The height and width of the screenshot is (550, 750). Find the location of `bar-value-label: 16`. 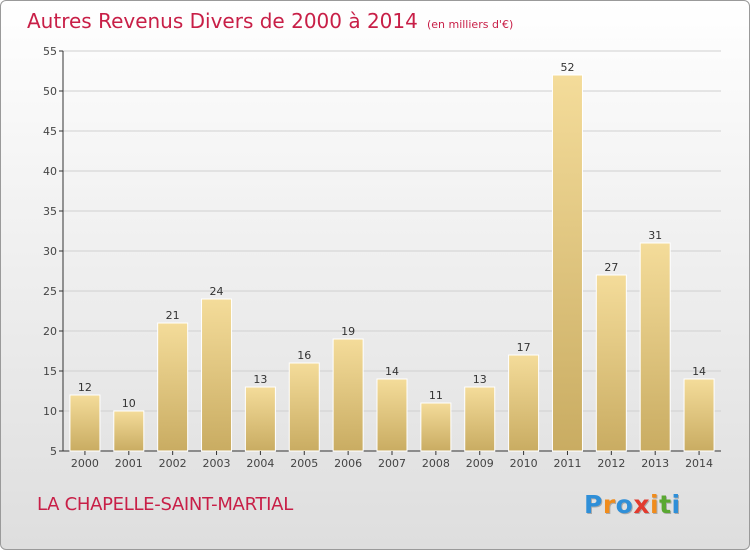

bar-value-label: 16 is located at coordinates (304, 355).